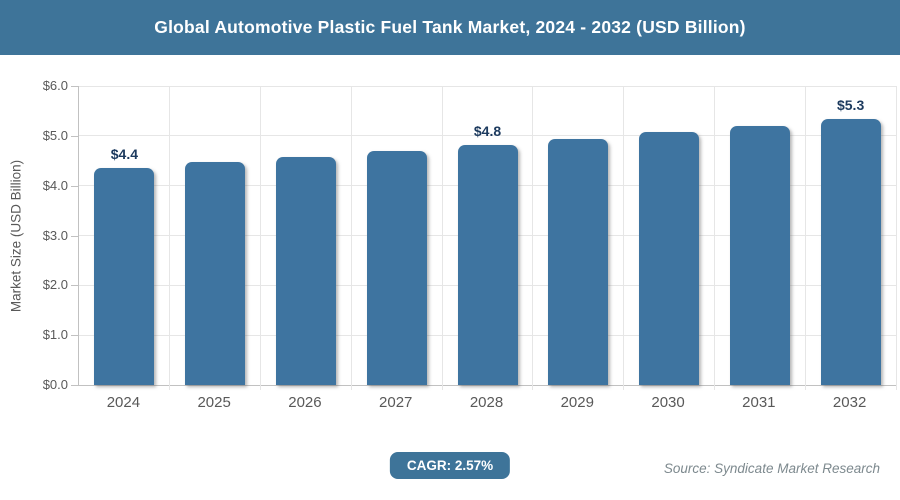  Describe the element at coordinates (487, 130) in the screenshot. I see `bar-value-label: $4.8` at that location.